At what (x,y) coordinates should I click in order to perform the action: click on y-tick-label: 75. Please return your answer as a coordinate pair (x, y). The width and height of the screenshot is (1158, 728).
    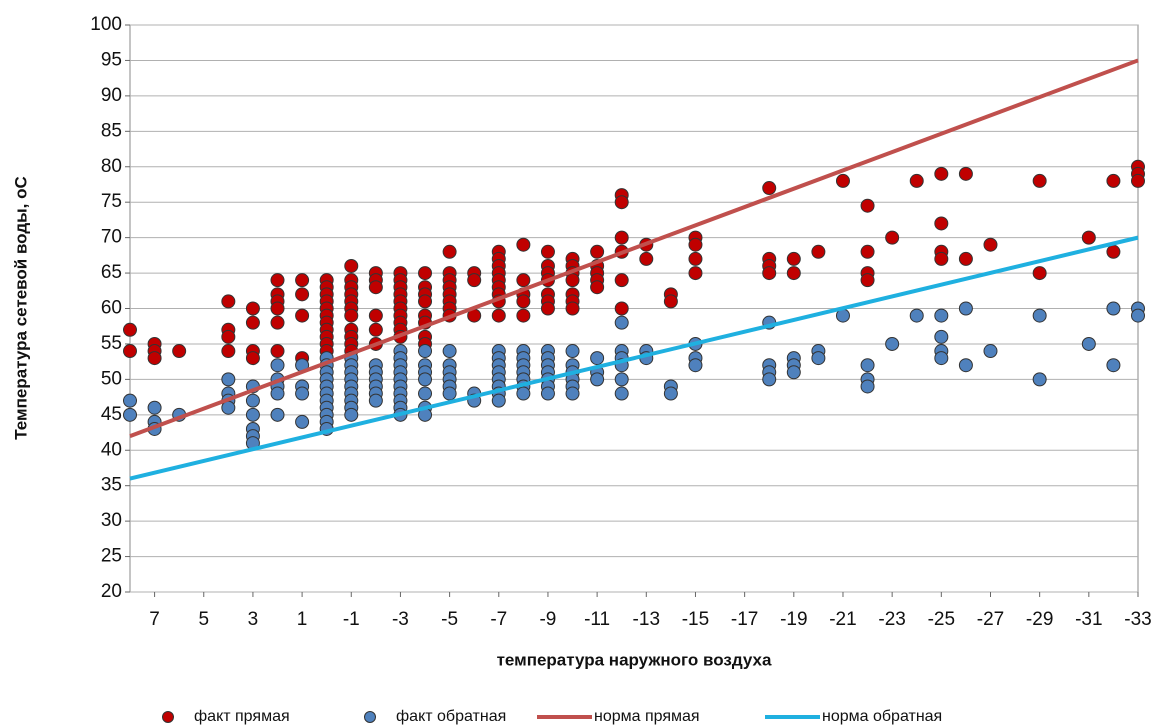
    Looking at the image, I should click on (111, 201).